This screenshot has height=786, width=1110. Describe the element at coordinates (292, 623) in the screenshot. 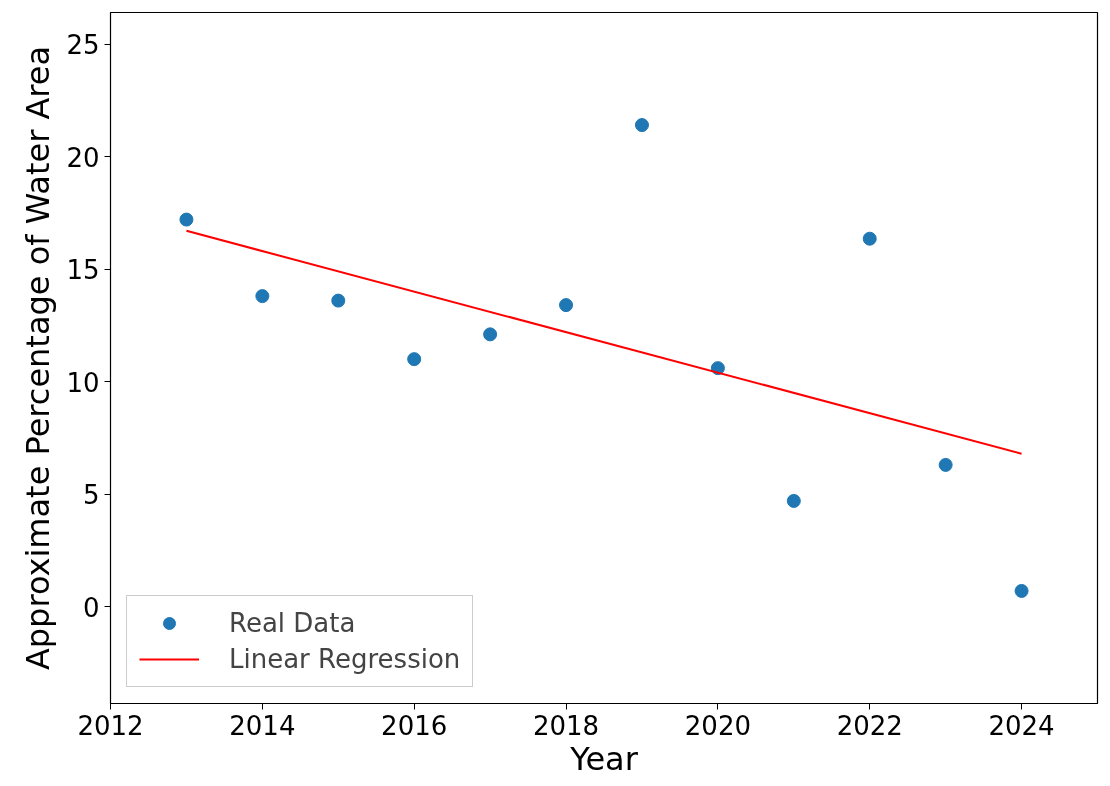

I see `legend-label: Real Data` at that location.